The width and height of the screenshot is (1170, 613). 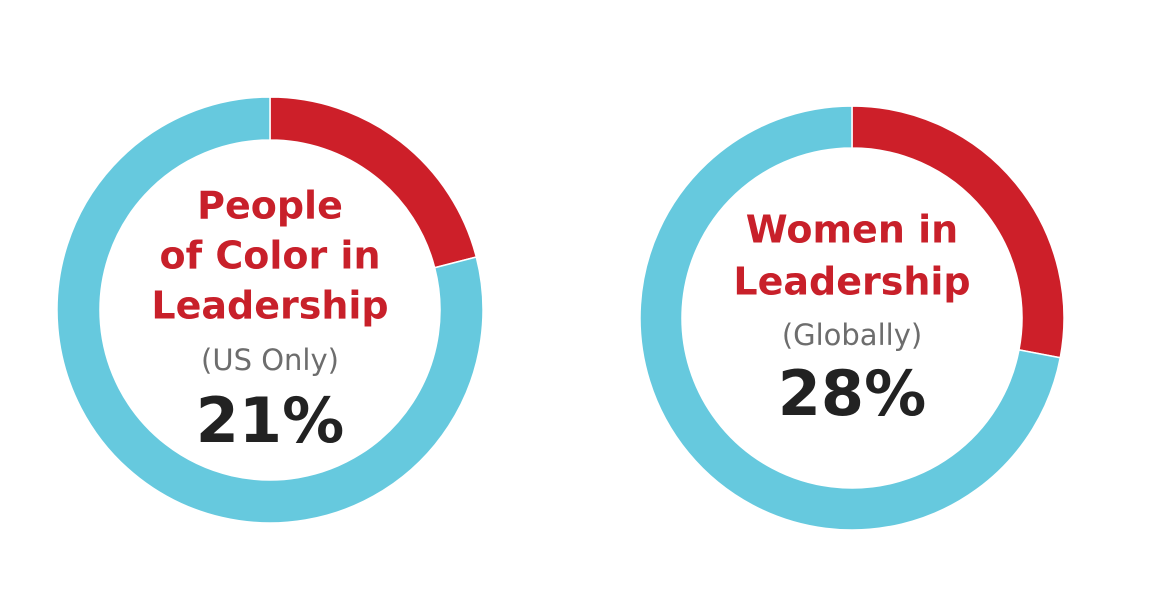 I want to click on donut-subtitle: (US Only), so click(x=270, y=360).